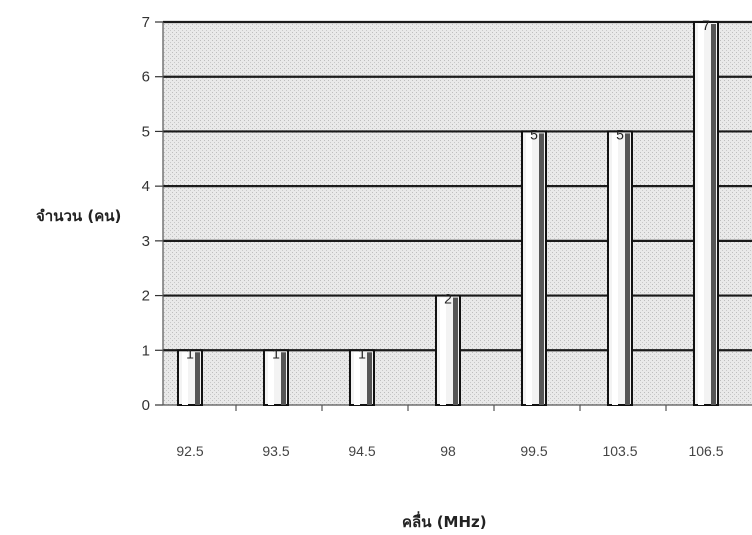 Image resolution: width=752 pixels, height=535 pixels. I want to click on y-tick-label: 1, so click(146, 350).